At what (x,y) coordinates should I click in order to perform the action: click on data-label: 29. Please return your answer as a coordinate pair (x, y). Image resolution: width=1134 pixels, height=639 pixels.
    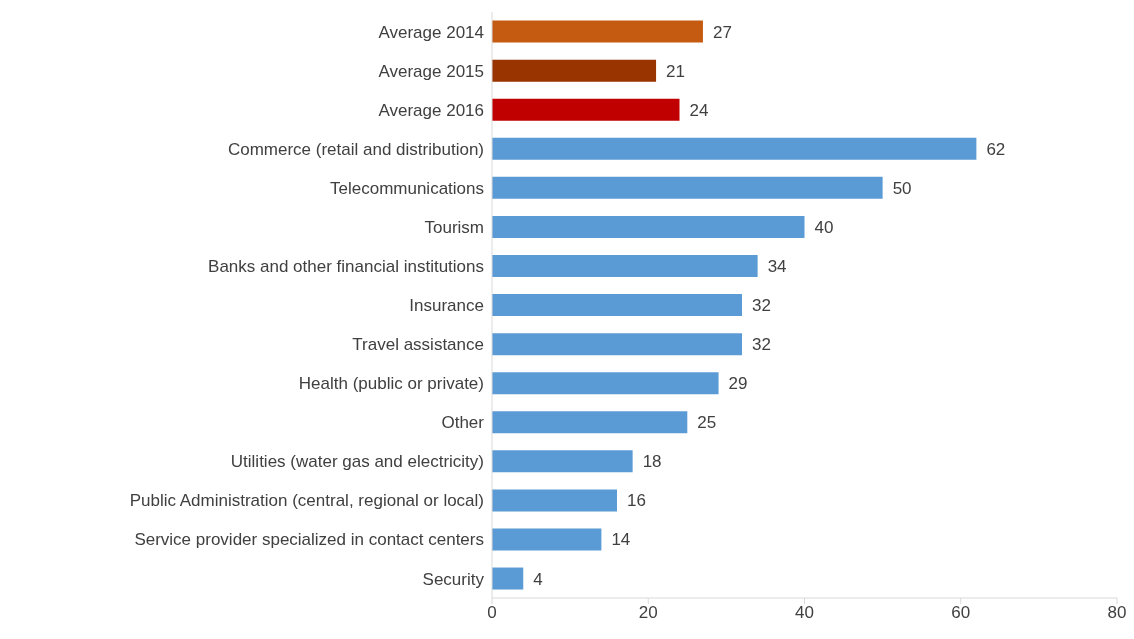
    Looking at the image, I should click on (738, 384).